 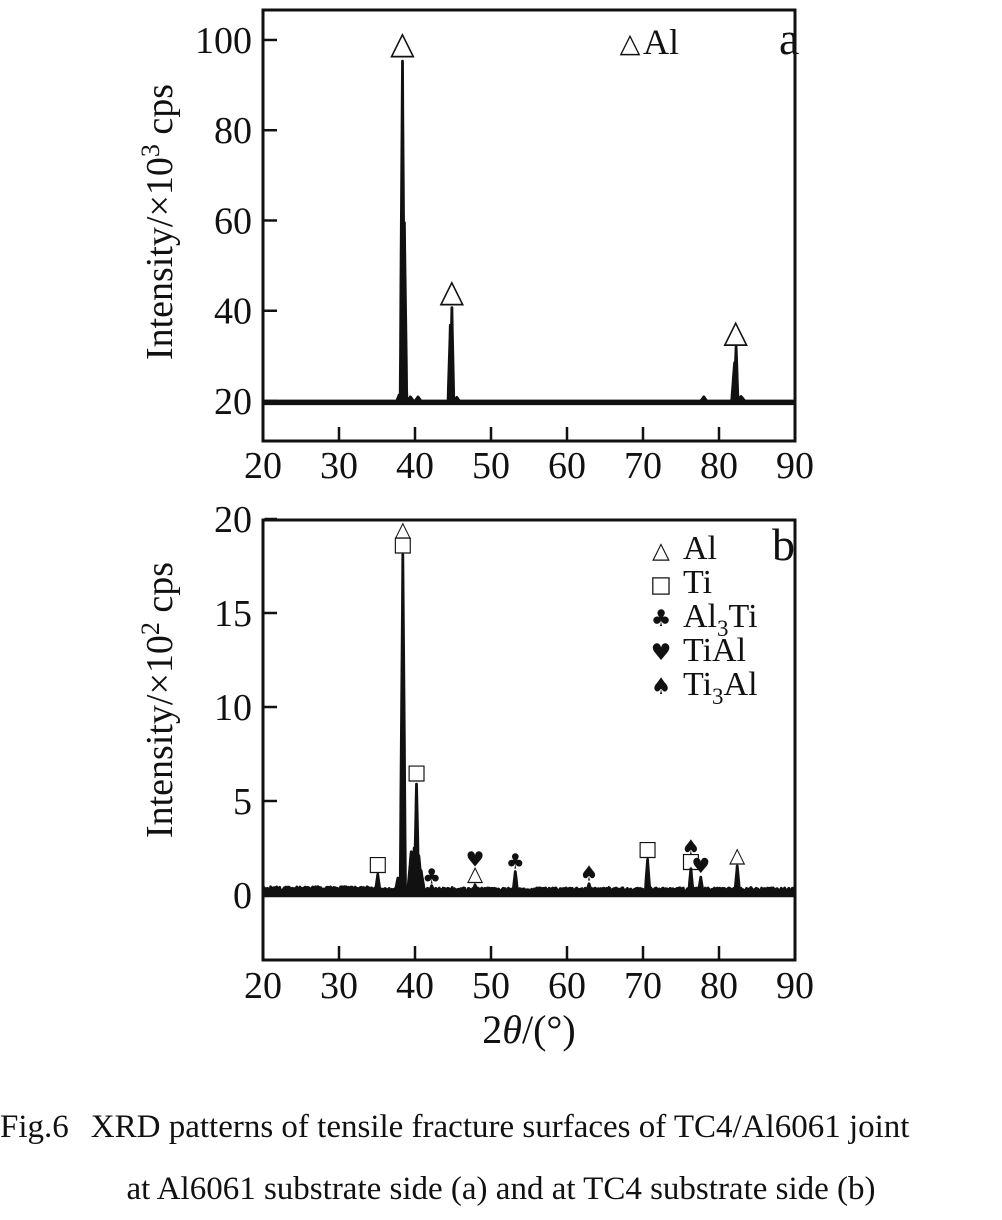 What do you see at coordinates (158, 222) in the screenshot?
I see `y-axis-label: Intensity/×103 cps` at bounding box center [158, 222].